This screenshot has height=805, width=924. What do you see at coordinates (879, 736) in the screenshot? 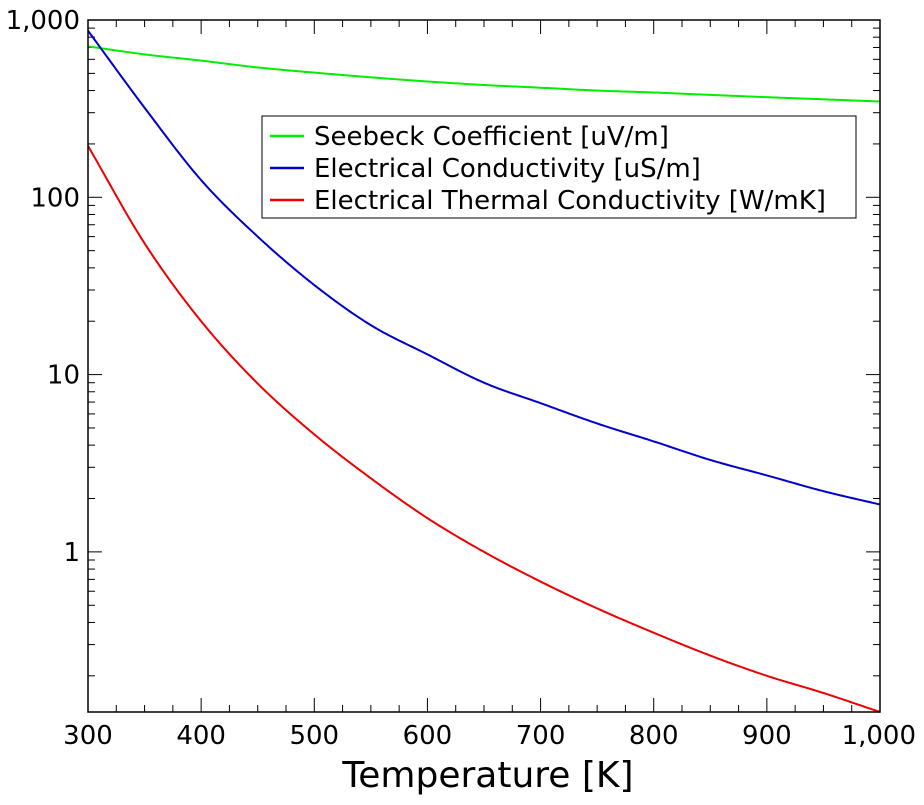
I see `x-tick-label: 1,000` at bounding box center [879, 736].